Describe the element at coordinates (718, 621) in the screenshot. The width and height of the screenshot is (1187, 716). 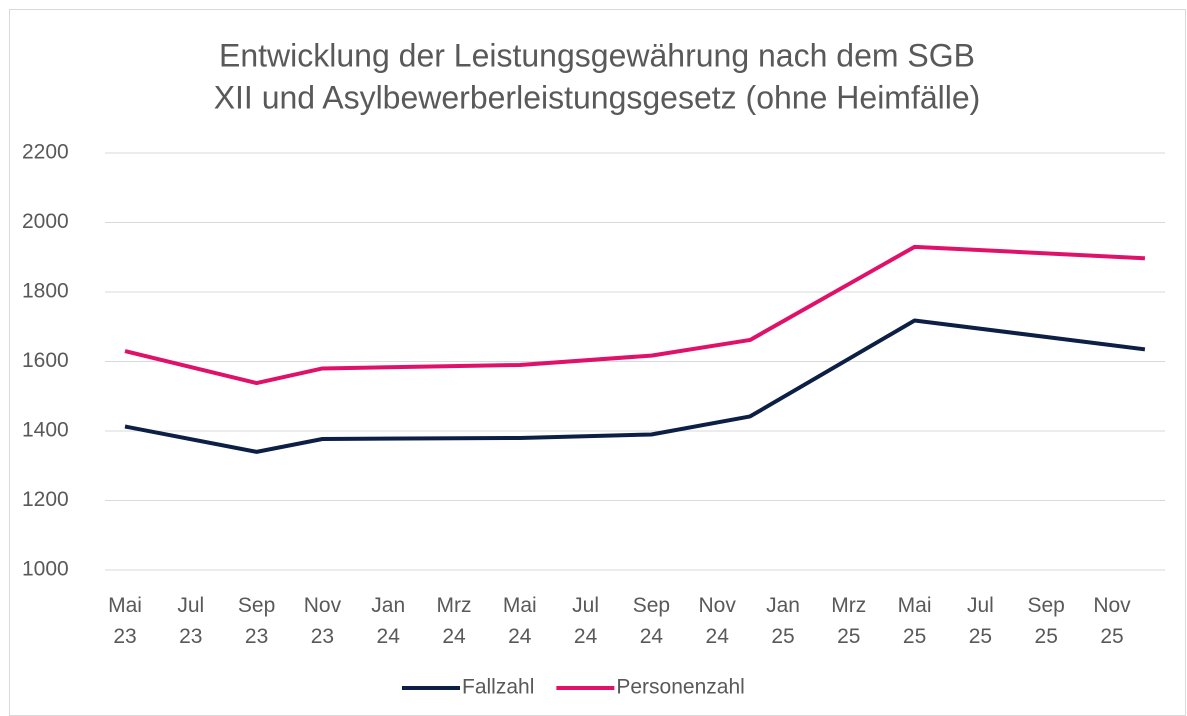
I see `x-tick-label: Nov 24` at that location.